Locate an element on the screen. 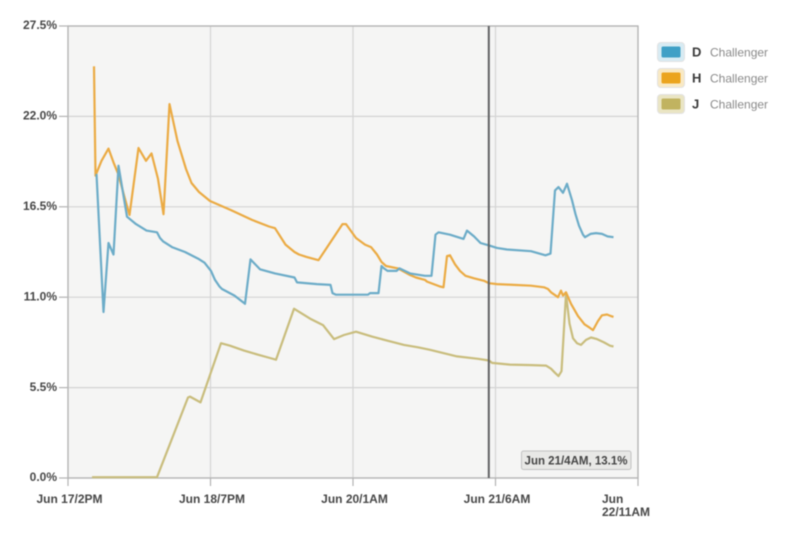 Image resolution: width=800 pixels, height=536 pixels. svg-text: 27.5% is located at coordinates (40, 25).